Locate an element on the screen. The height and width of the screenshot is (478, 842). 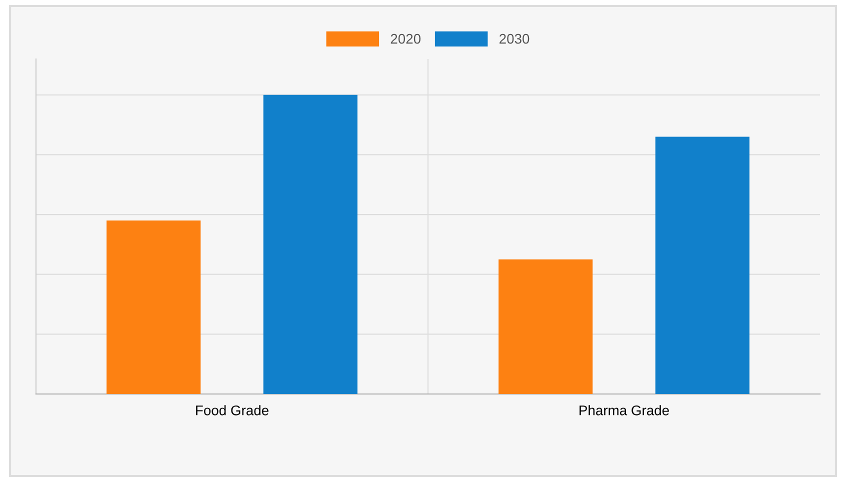
x-tick-label: Pharma Grade is located at coordinates (624, 410).